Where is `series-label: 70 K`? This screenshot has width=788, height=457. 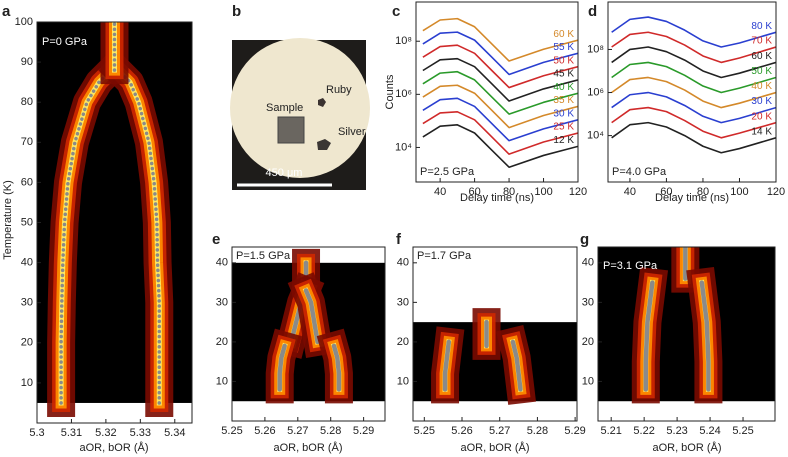
series-label: 70 K is located at coordinates (761, 41).